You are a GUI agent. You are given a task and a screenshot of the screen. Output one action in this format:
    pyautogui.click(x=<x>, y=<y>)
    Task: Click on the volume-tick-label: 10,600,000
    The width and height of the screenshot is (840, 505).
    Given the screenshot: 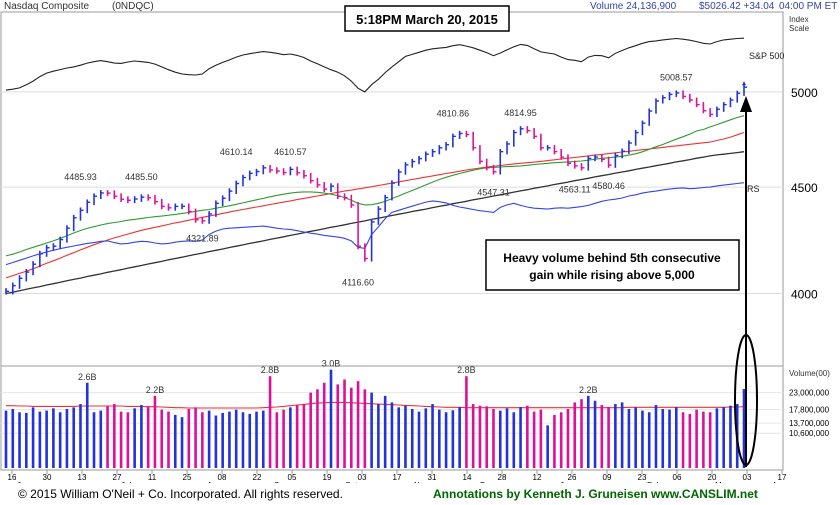 What is the action you would take?
    pyautogui.click(x=809, y=433)
    